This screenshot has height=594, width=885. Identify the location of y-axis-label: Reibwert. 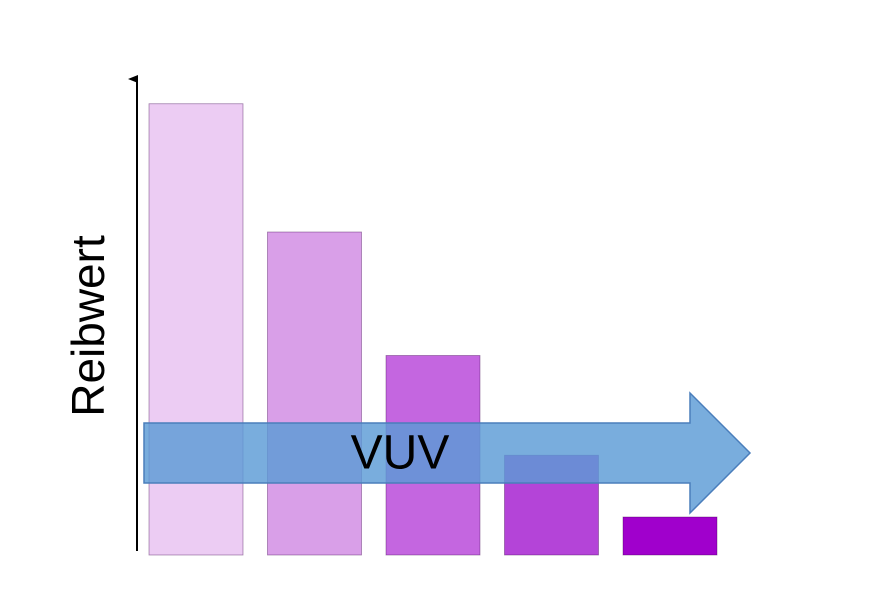
(88, 326).